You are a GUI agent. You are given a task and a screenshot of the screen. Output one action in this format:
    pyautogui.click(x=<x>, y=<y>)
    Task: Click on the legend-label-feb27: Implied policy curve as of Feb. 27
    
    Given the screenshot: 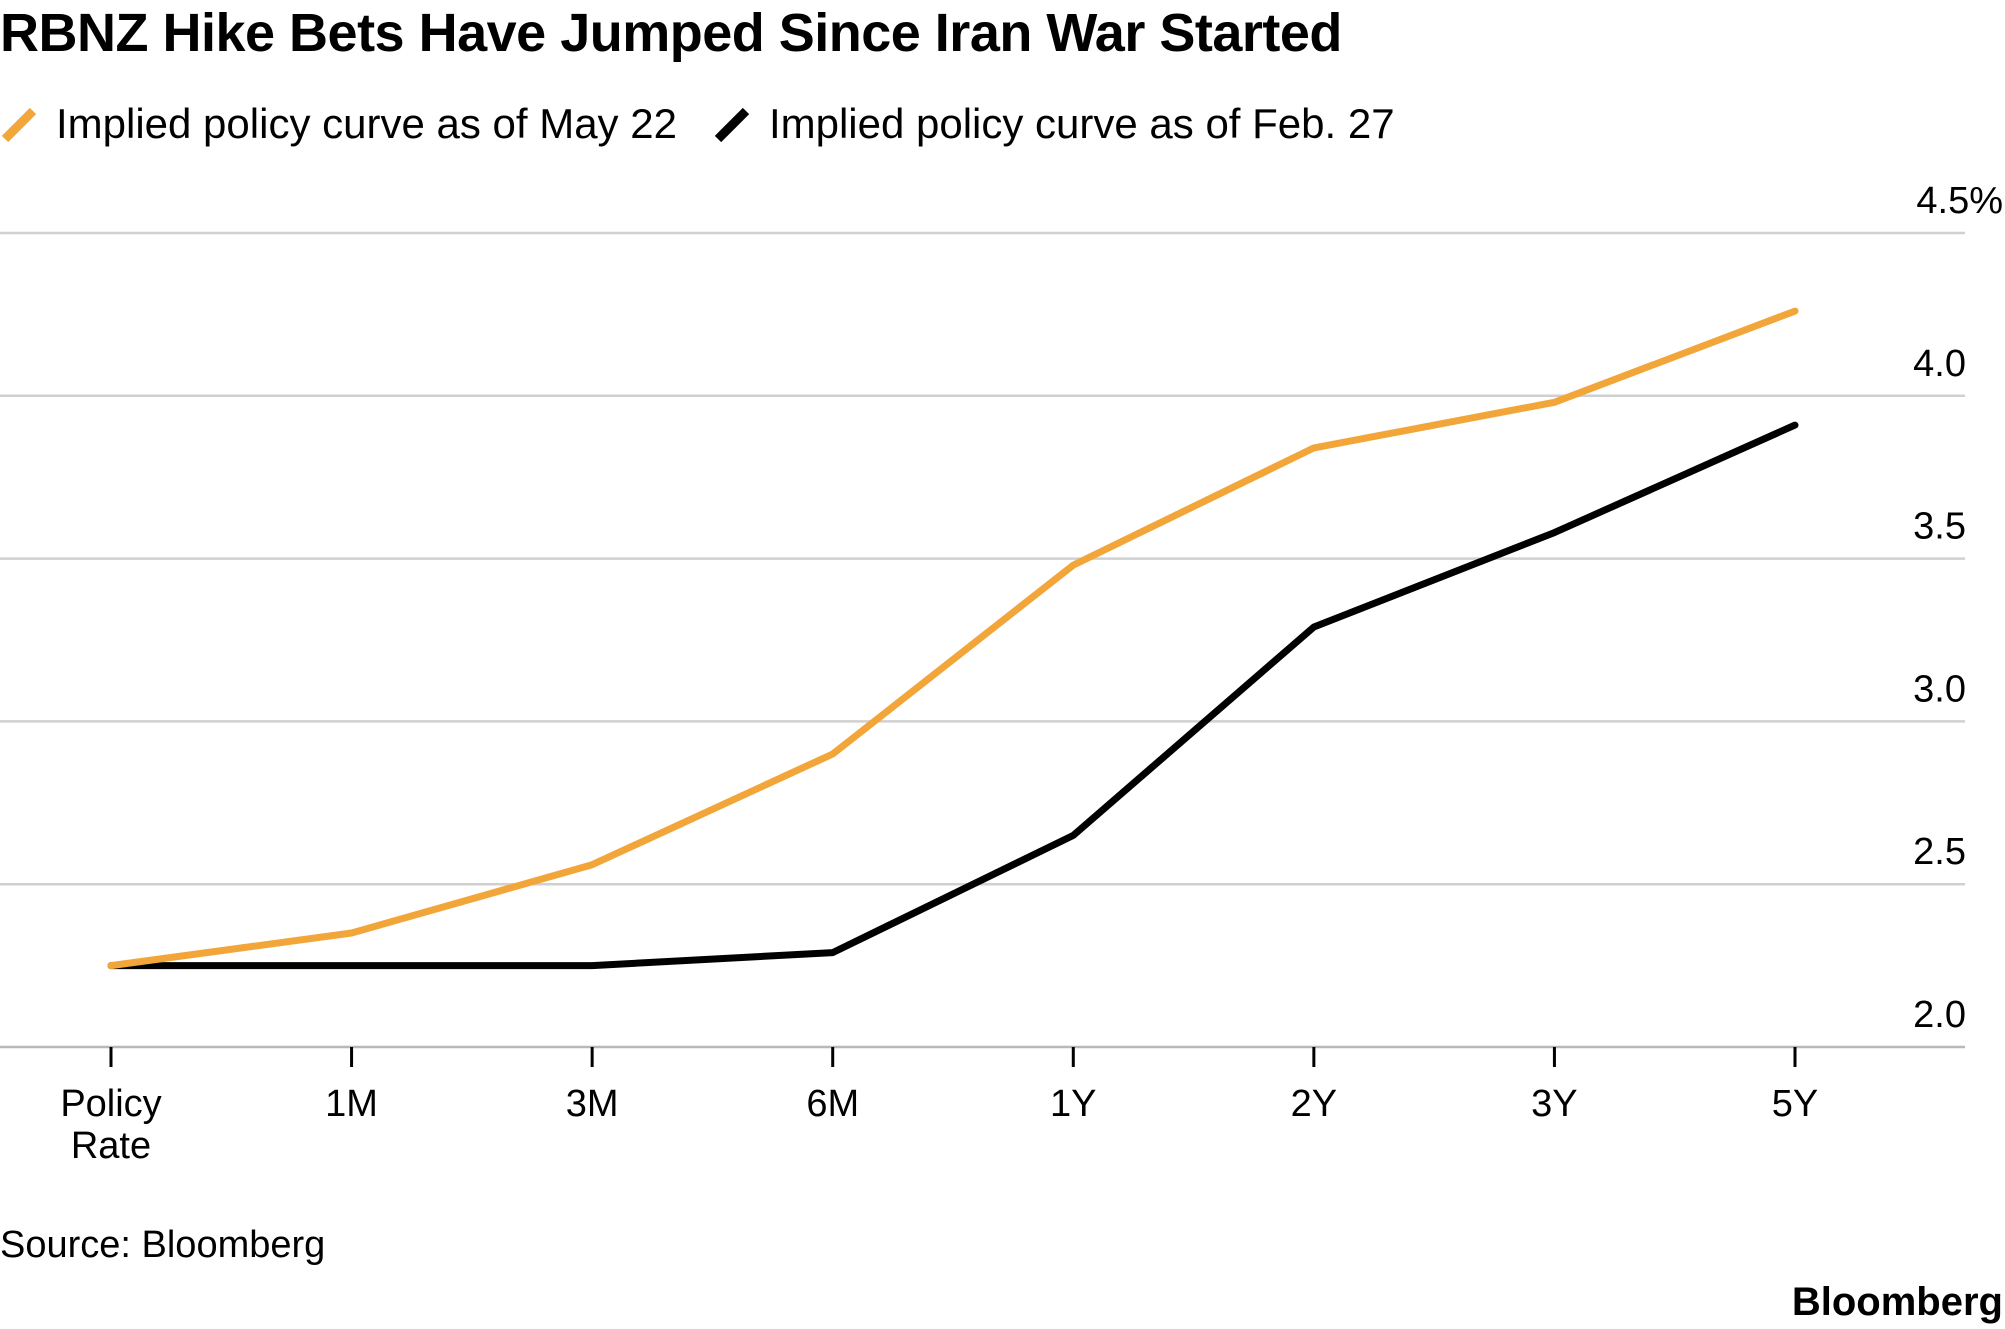 What is the action you would take?
    pyautogui.click(x=1081, y=123)
    